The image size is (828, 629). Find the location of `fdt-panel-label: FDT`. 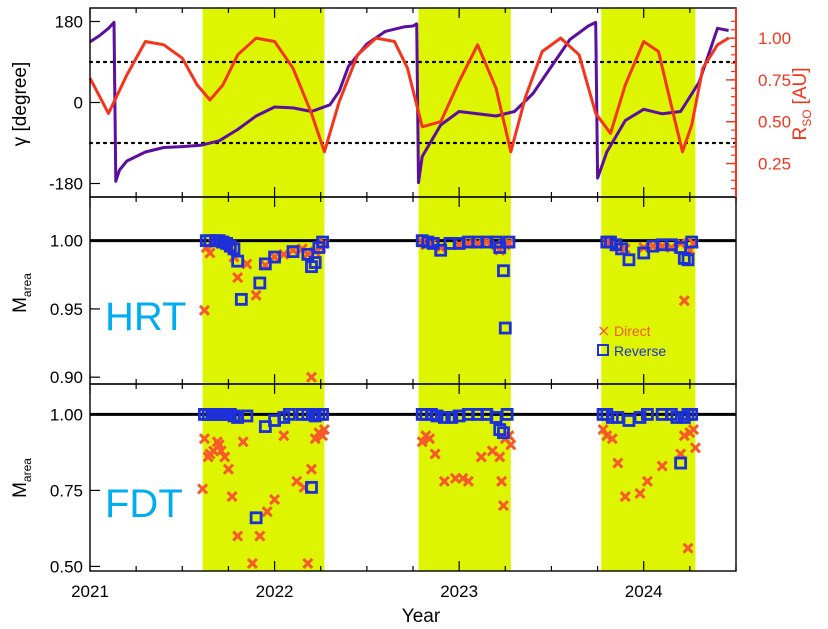

fdt-panel-label: FDT is located at coordinates (144, 504).